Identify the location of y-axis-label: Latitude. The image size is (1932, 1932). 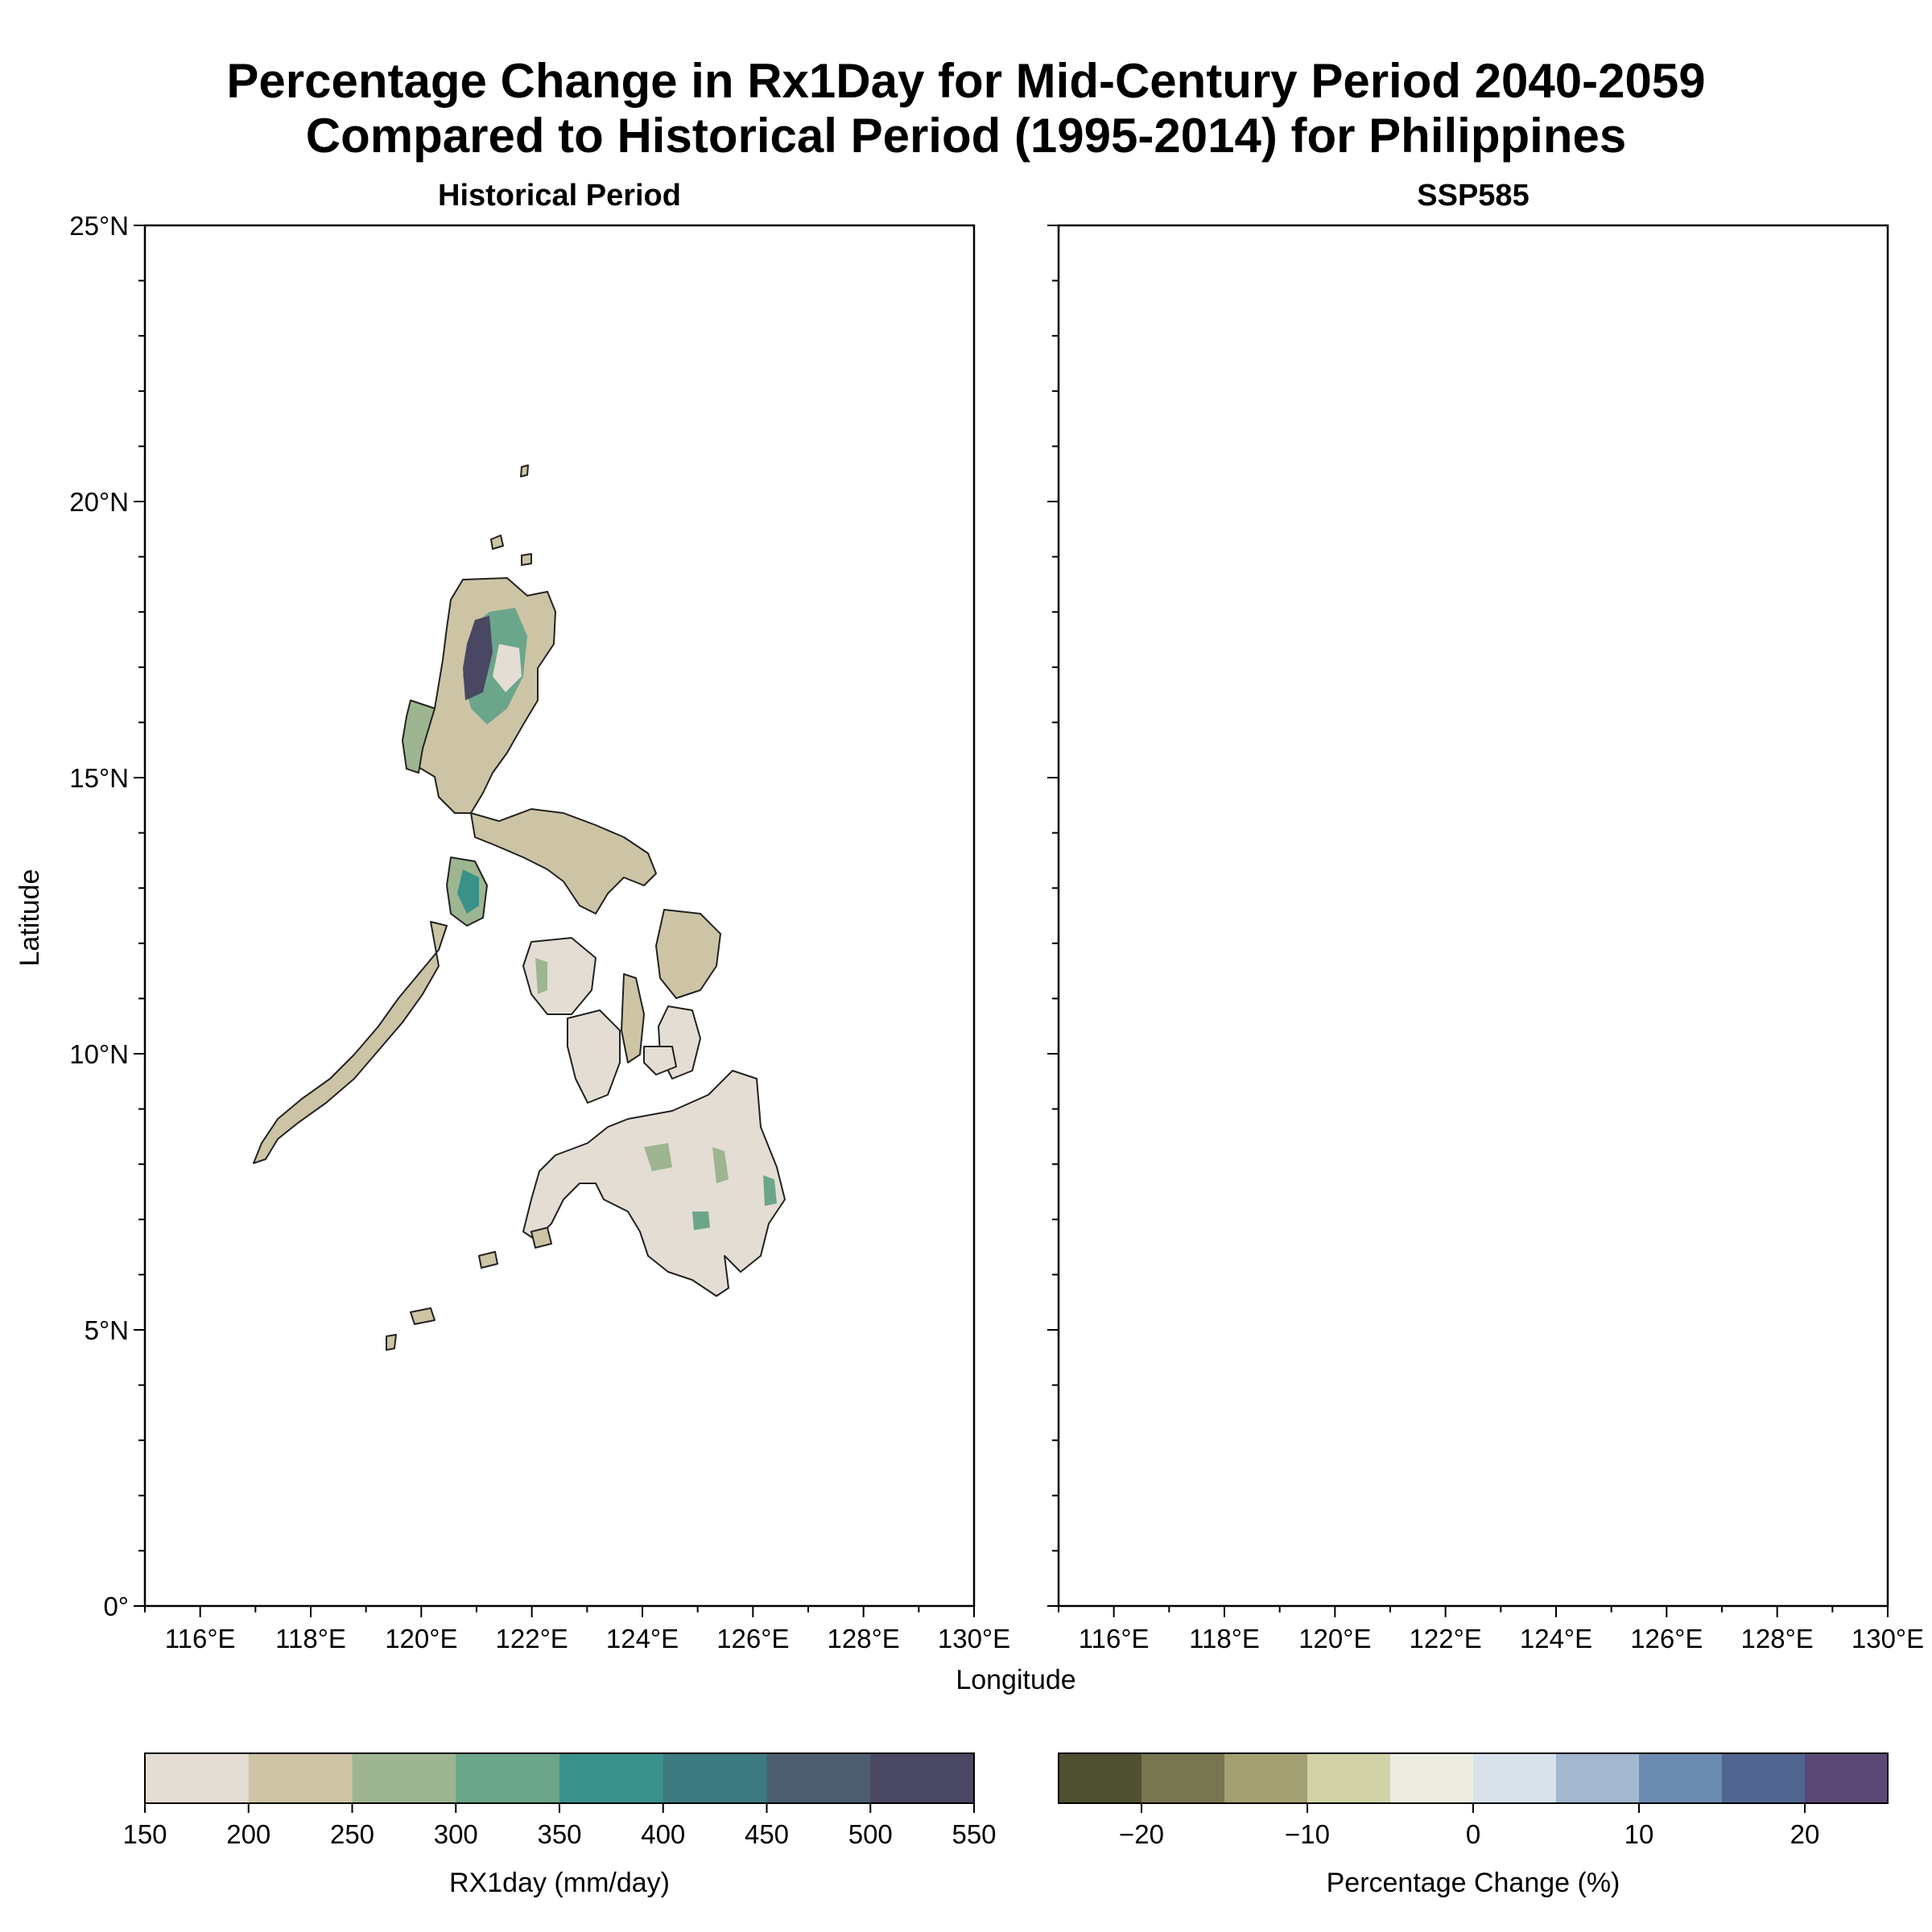
(29, 918).